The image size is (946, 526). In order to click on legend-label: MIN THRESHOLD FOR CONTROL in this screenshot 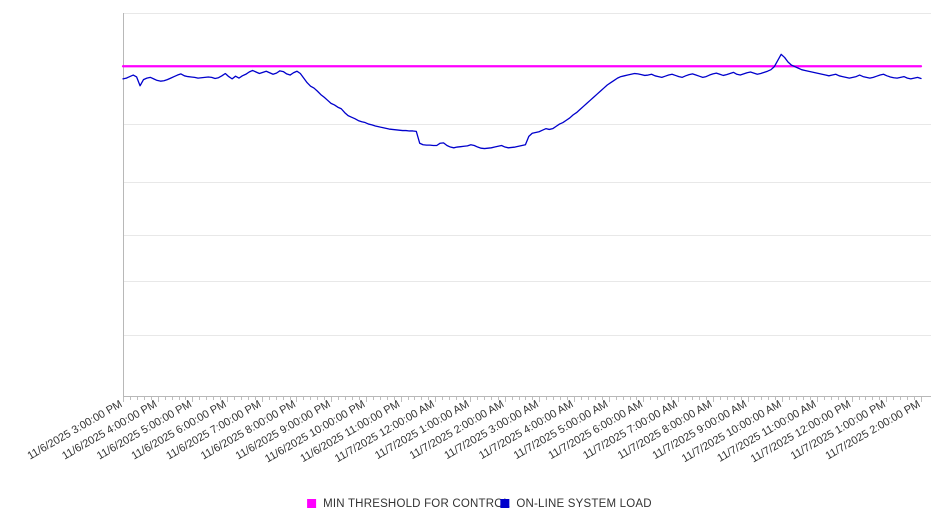, I will do `click(416, 504)`.